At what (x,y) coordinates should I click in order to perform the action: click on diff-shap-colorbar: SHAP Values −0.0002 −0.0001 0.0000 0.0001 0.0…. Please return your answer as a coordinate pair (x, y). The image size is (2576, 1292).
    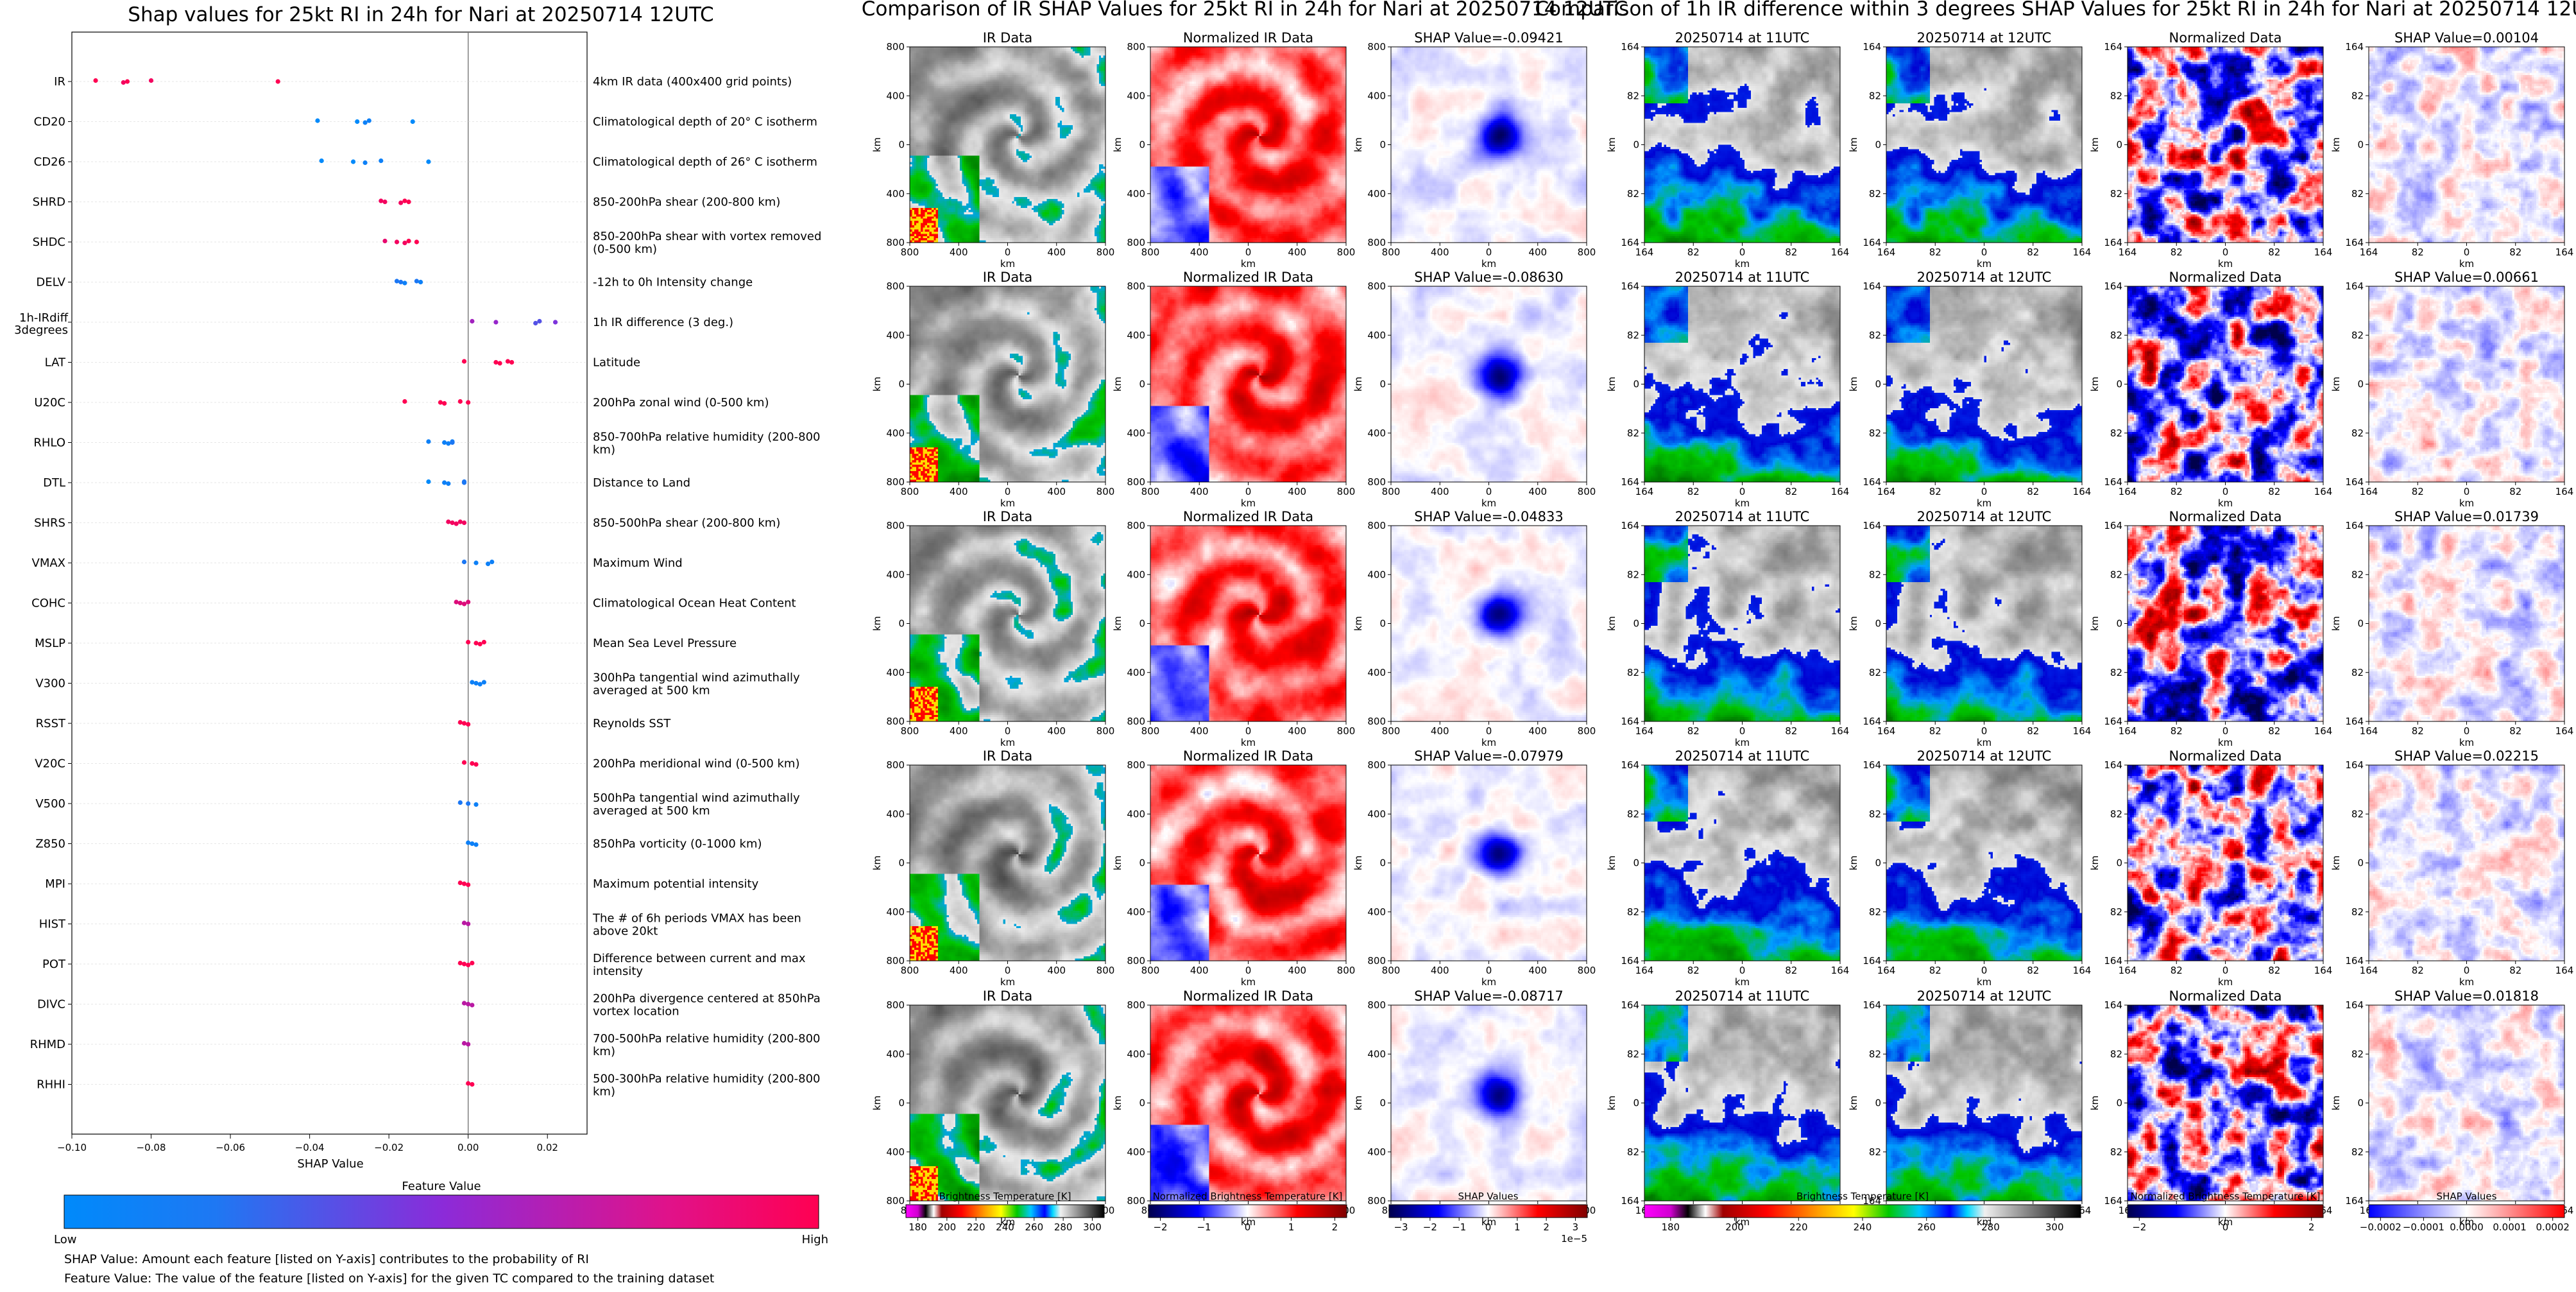
    Looking at the image, I should click on (2465, 1212).